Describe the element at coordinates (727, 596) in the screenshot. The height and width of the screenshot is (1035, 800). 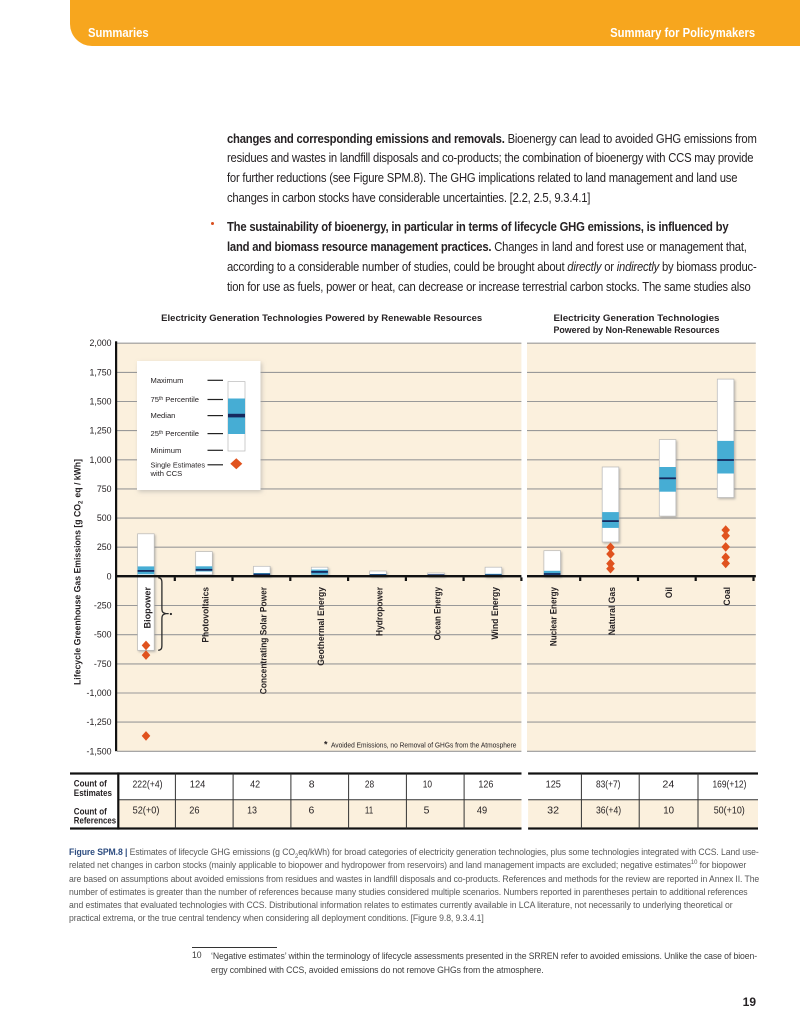
I see `svg-text: Coal` at that location.